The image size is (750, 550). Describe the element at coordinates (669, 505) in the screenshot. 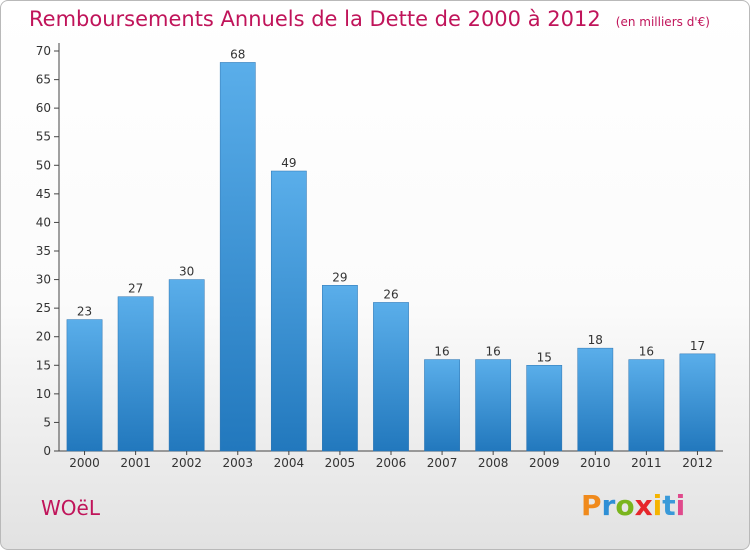

I see `brand-logo-letter: t` at that location.